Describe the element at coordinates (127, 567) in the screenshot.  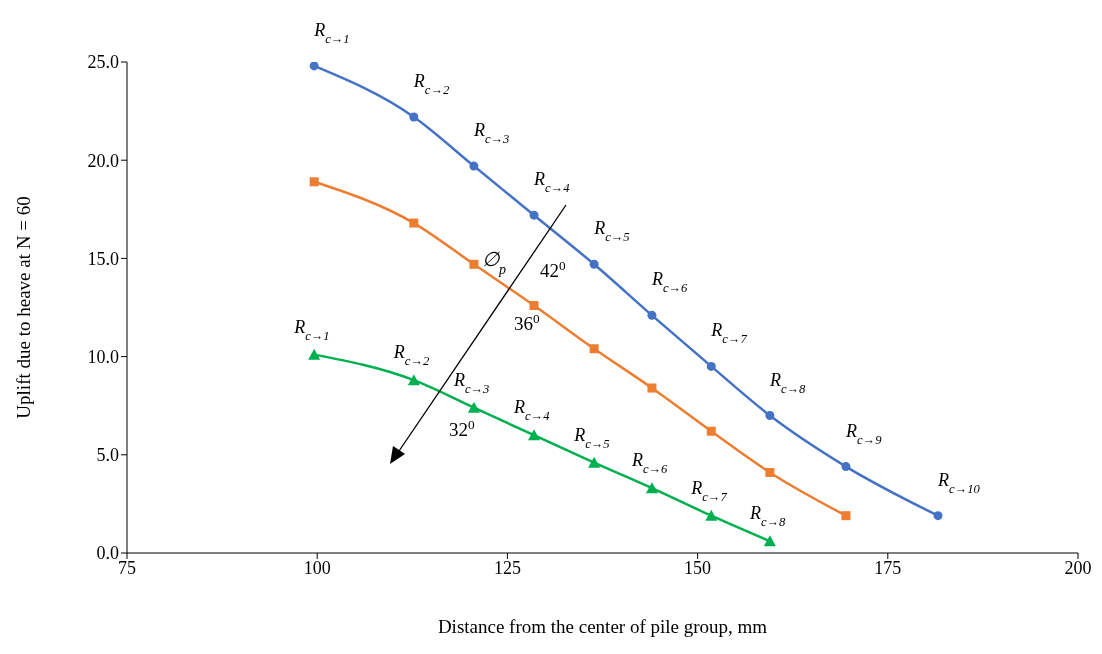
I see `x-tick-label: 75` at that location.